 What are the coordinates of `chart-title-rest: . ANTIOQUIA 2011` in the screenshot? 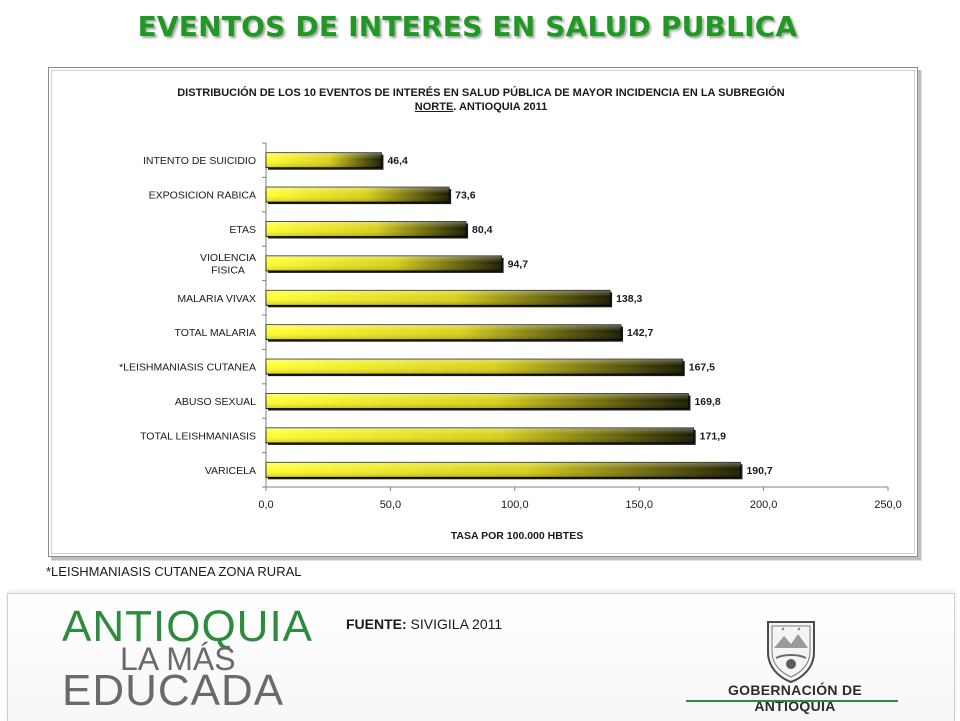 It's located at (500, 107).